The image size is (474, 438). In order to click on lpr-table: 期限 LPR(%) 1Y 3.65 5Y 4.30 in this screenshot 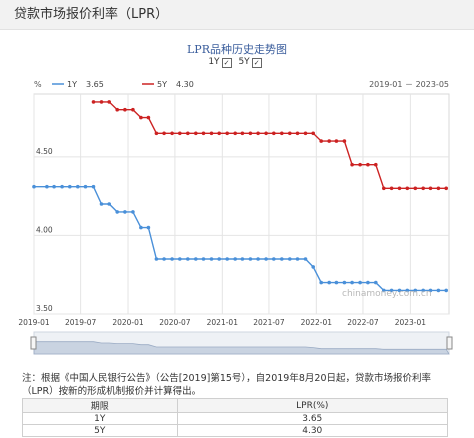, I will do `click(235, 417)`.